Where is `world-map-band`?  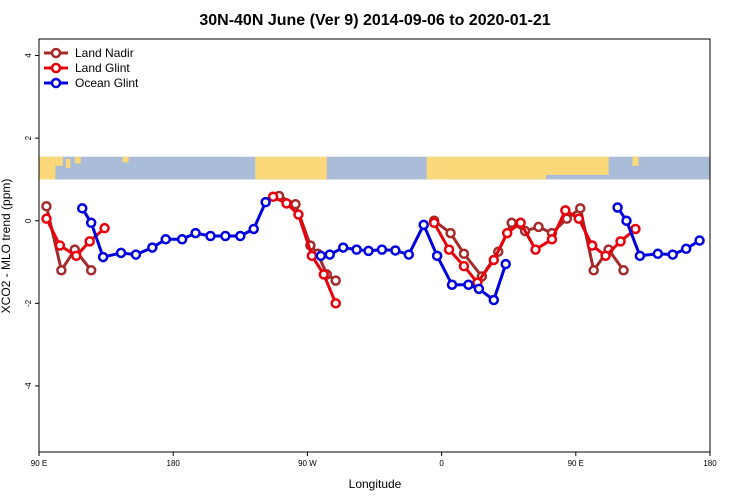
world-map-band is located at coordinates (374, 168).